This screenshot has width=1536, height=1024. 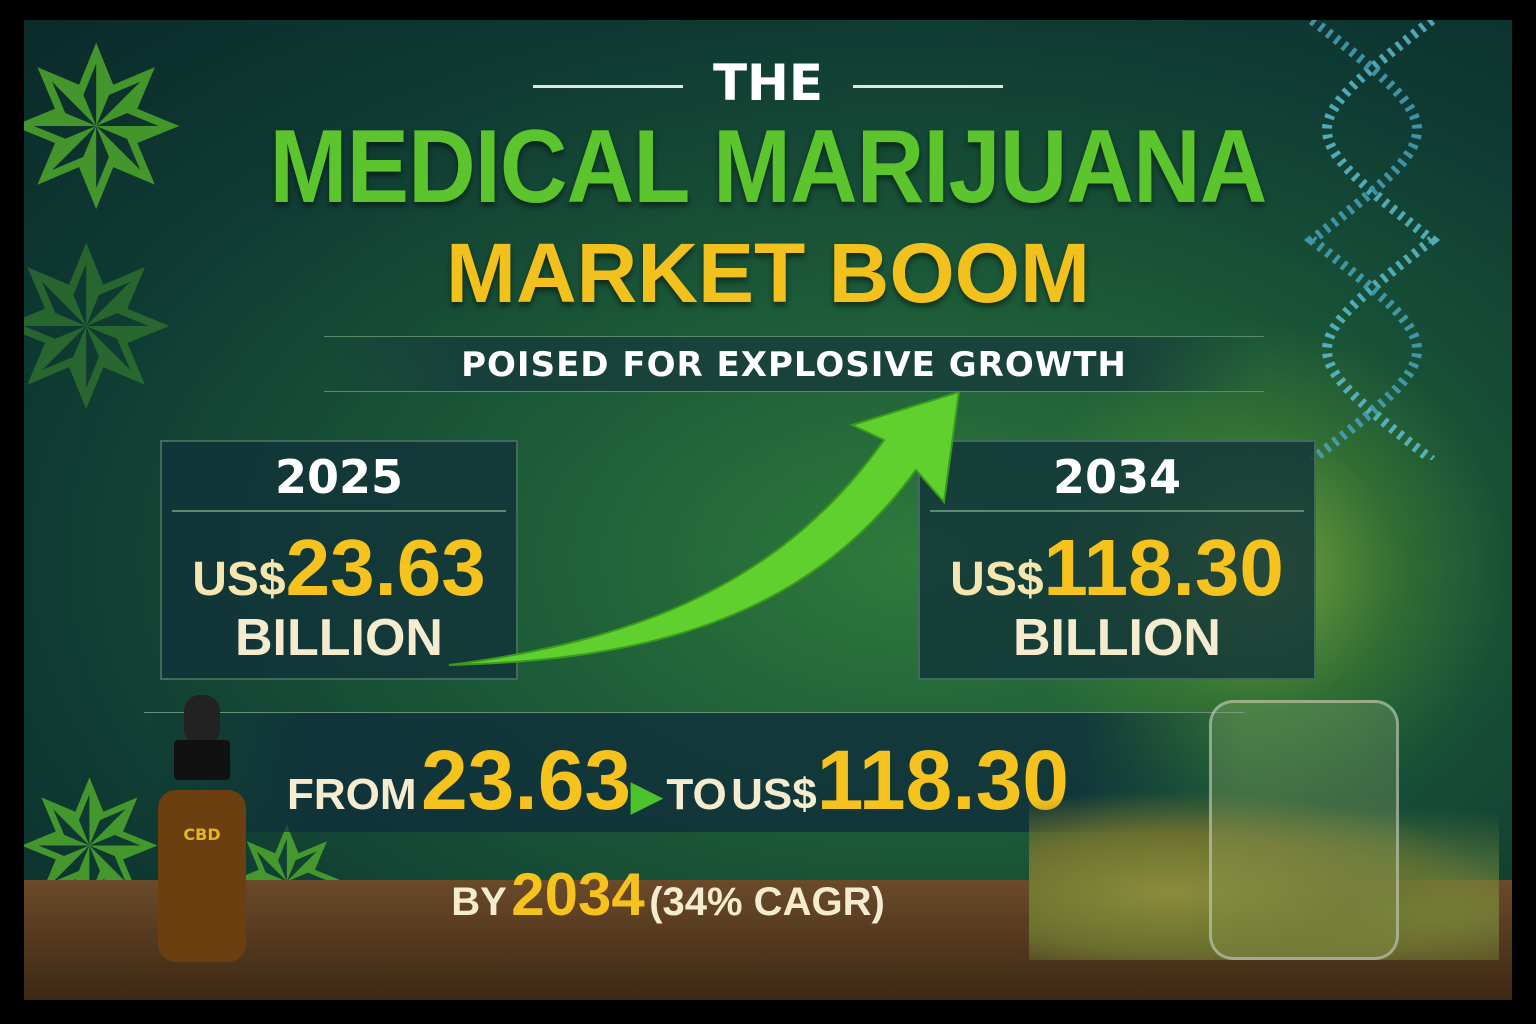 What do you see at coordinates (1304, 830) in the screenshot?
I see `glass-jar-icon` at bounding box center [1304, 830].